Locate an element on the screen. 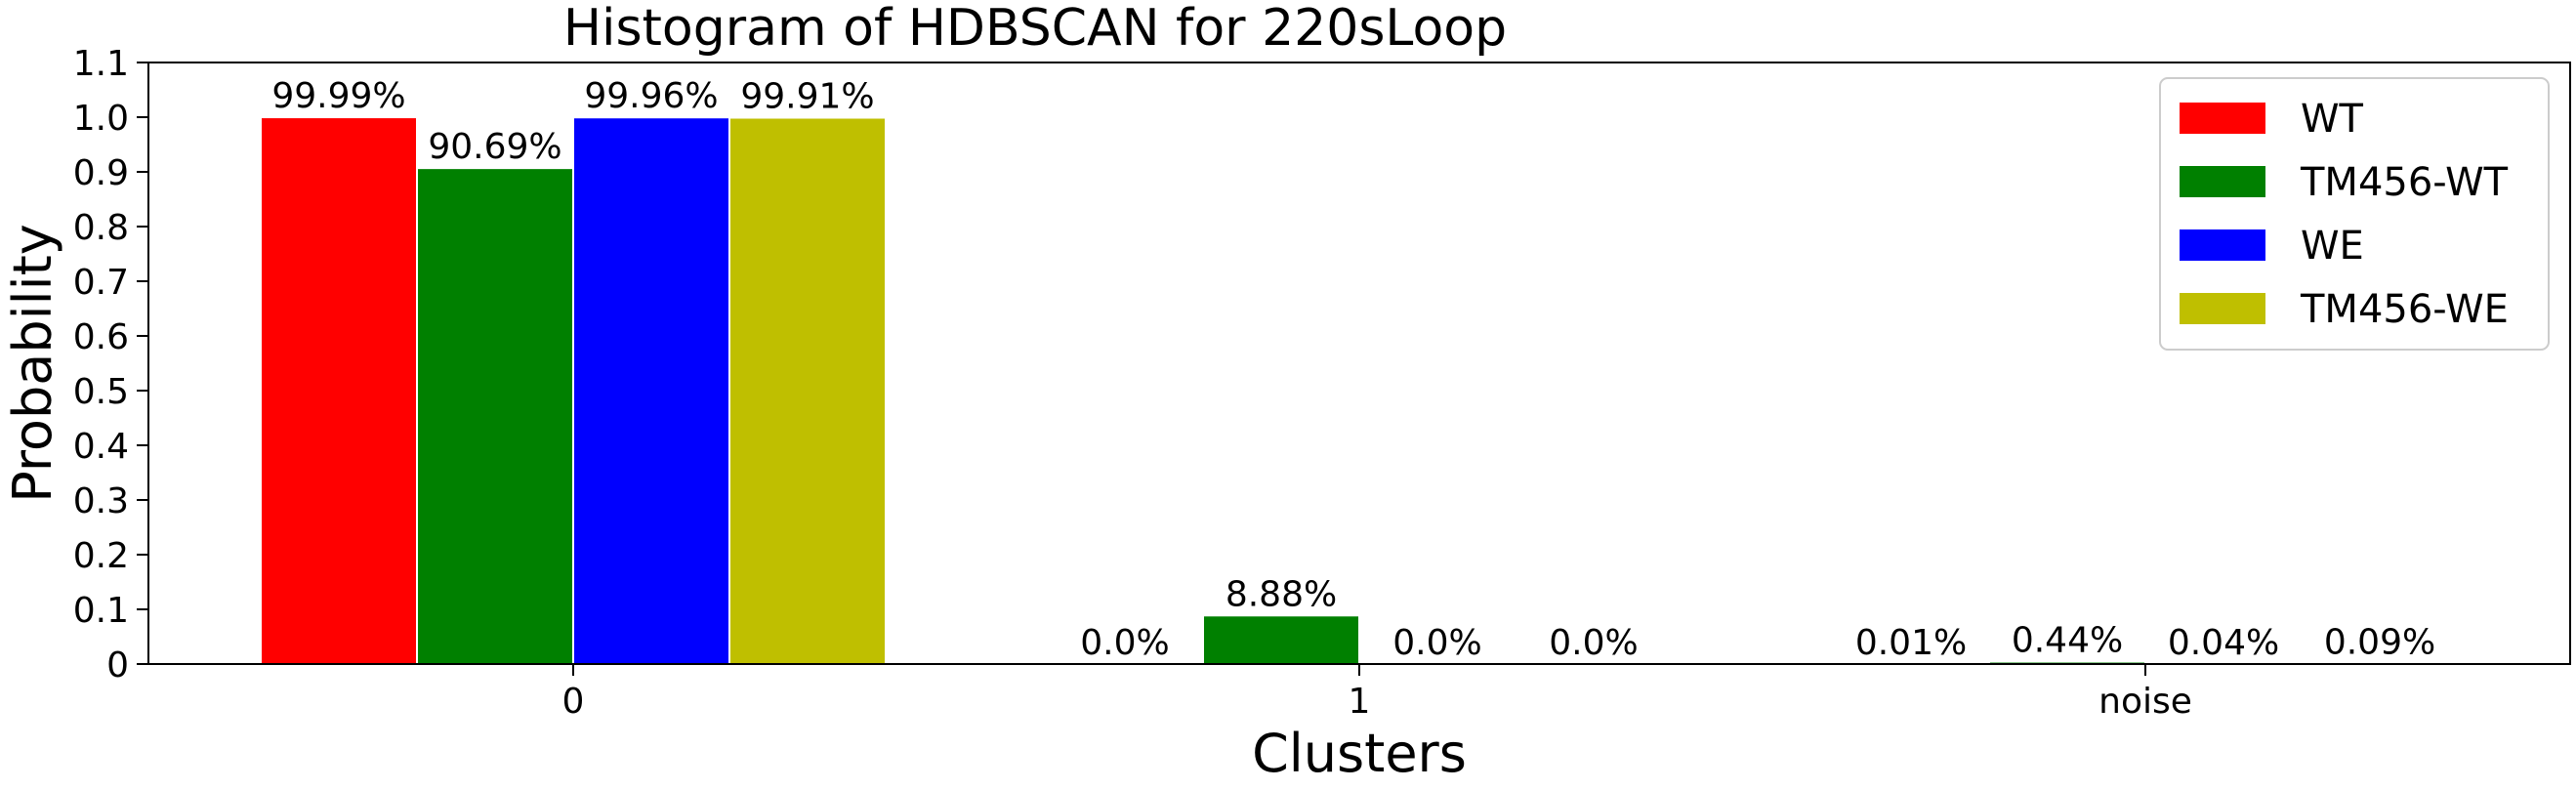 The height and width of the screenshot is (790, 2576). y-tick-label: 0.8 is located at coordinates (101, 228).